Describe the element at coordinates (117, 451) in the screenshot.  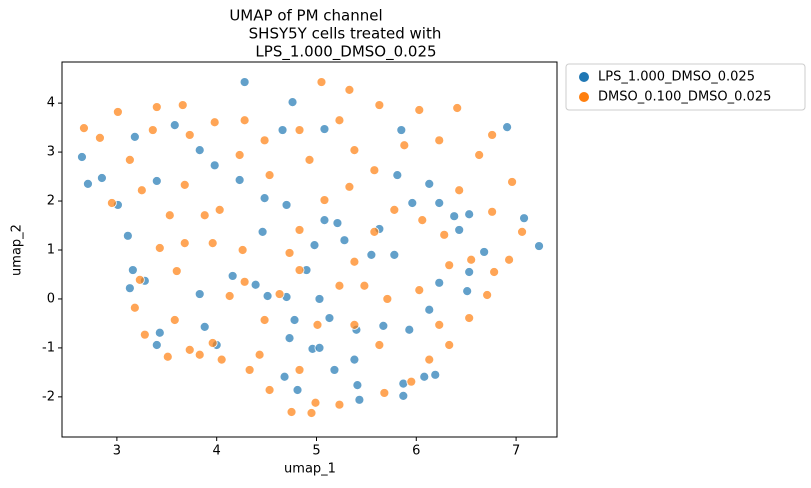
I see `x-tick-label: 3` at that location.